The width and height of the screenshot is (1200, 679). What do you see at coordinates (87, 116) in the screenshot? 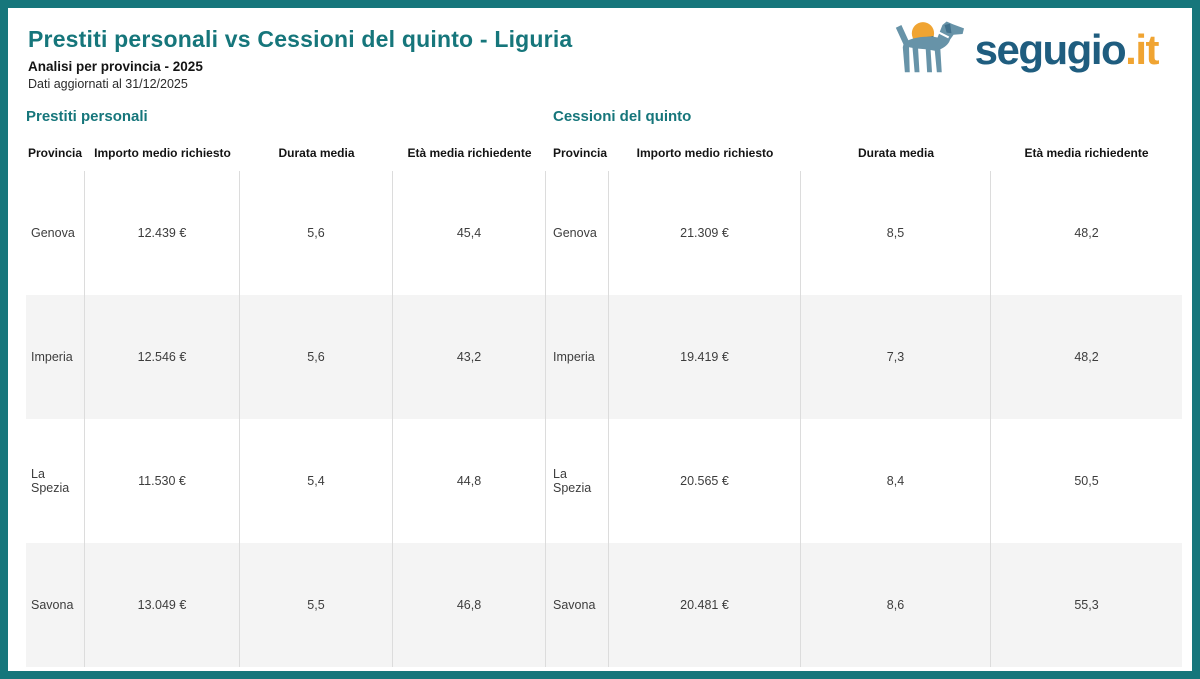
I see `section-title-prestiti: Prestiti personali` at bounding box center [87, 116].